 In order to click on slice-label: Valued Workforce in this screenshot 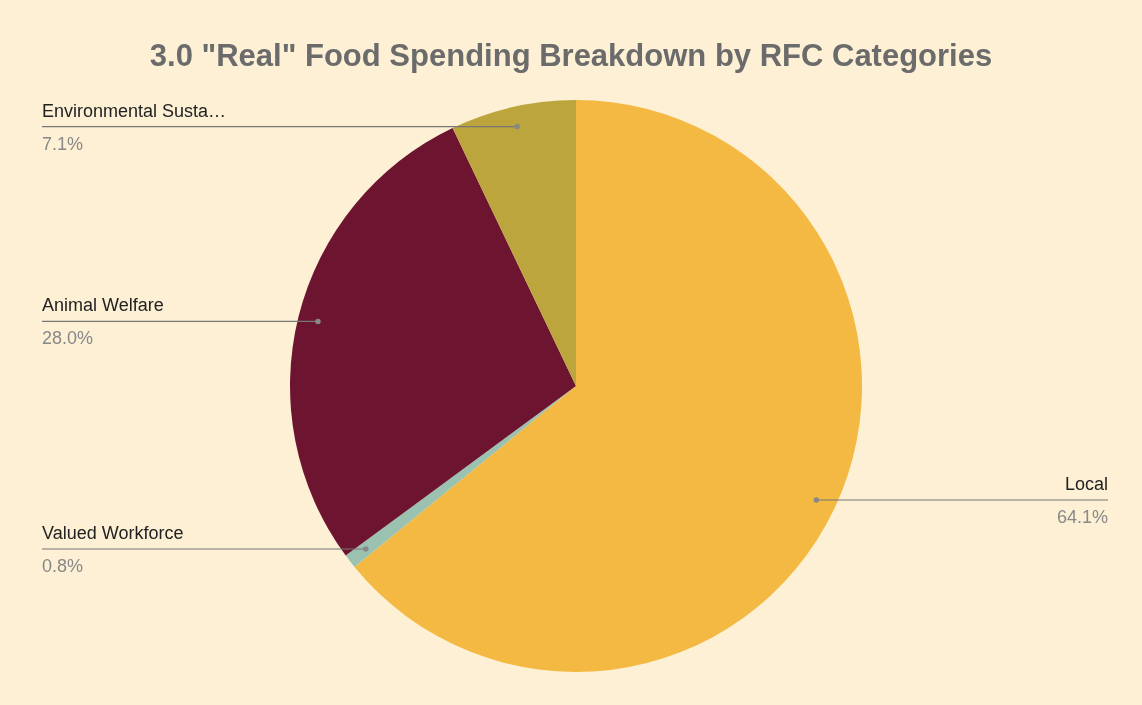, I will do `click(113, 533)`.